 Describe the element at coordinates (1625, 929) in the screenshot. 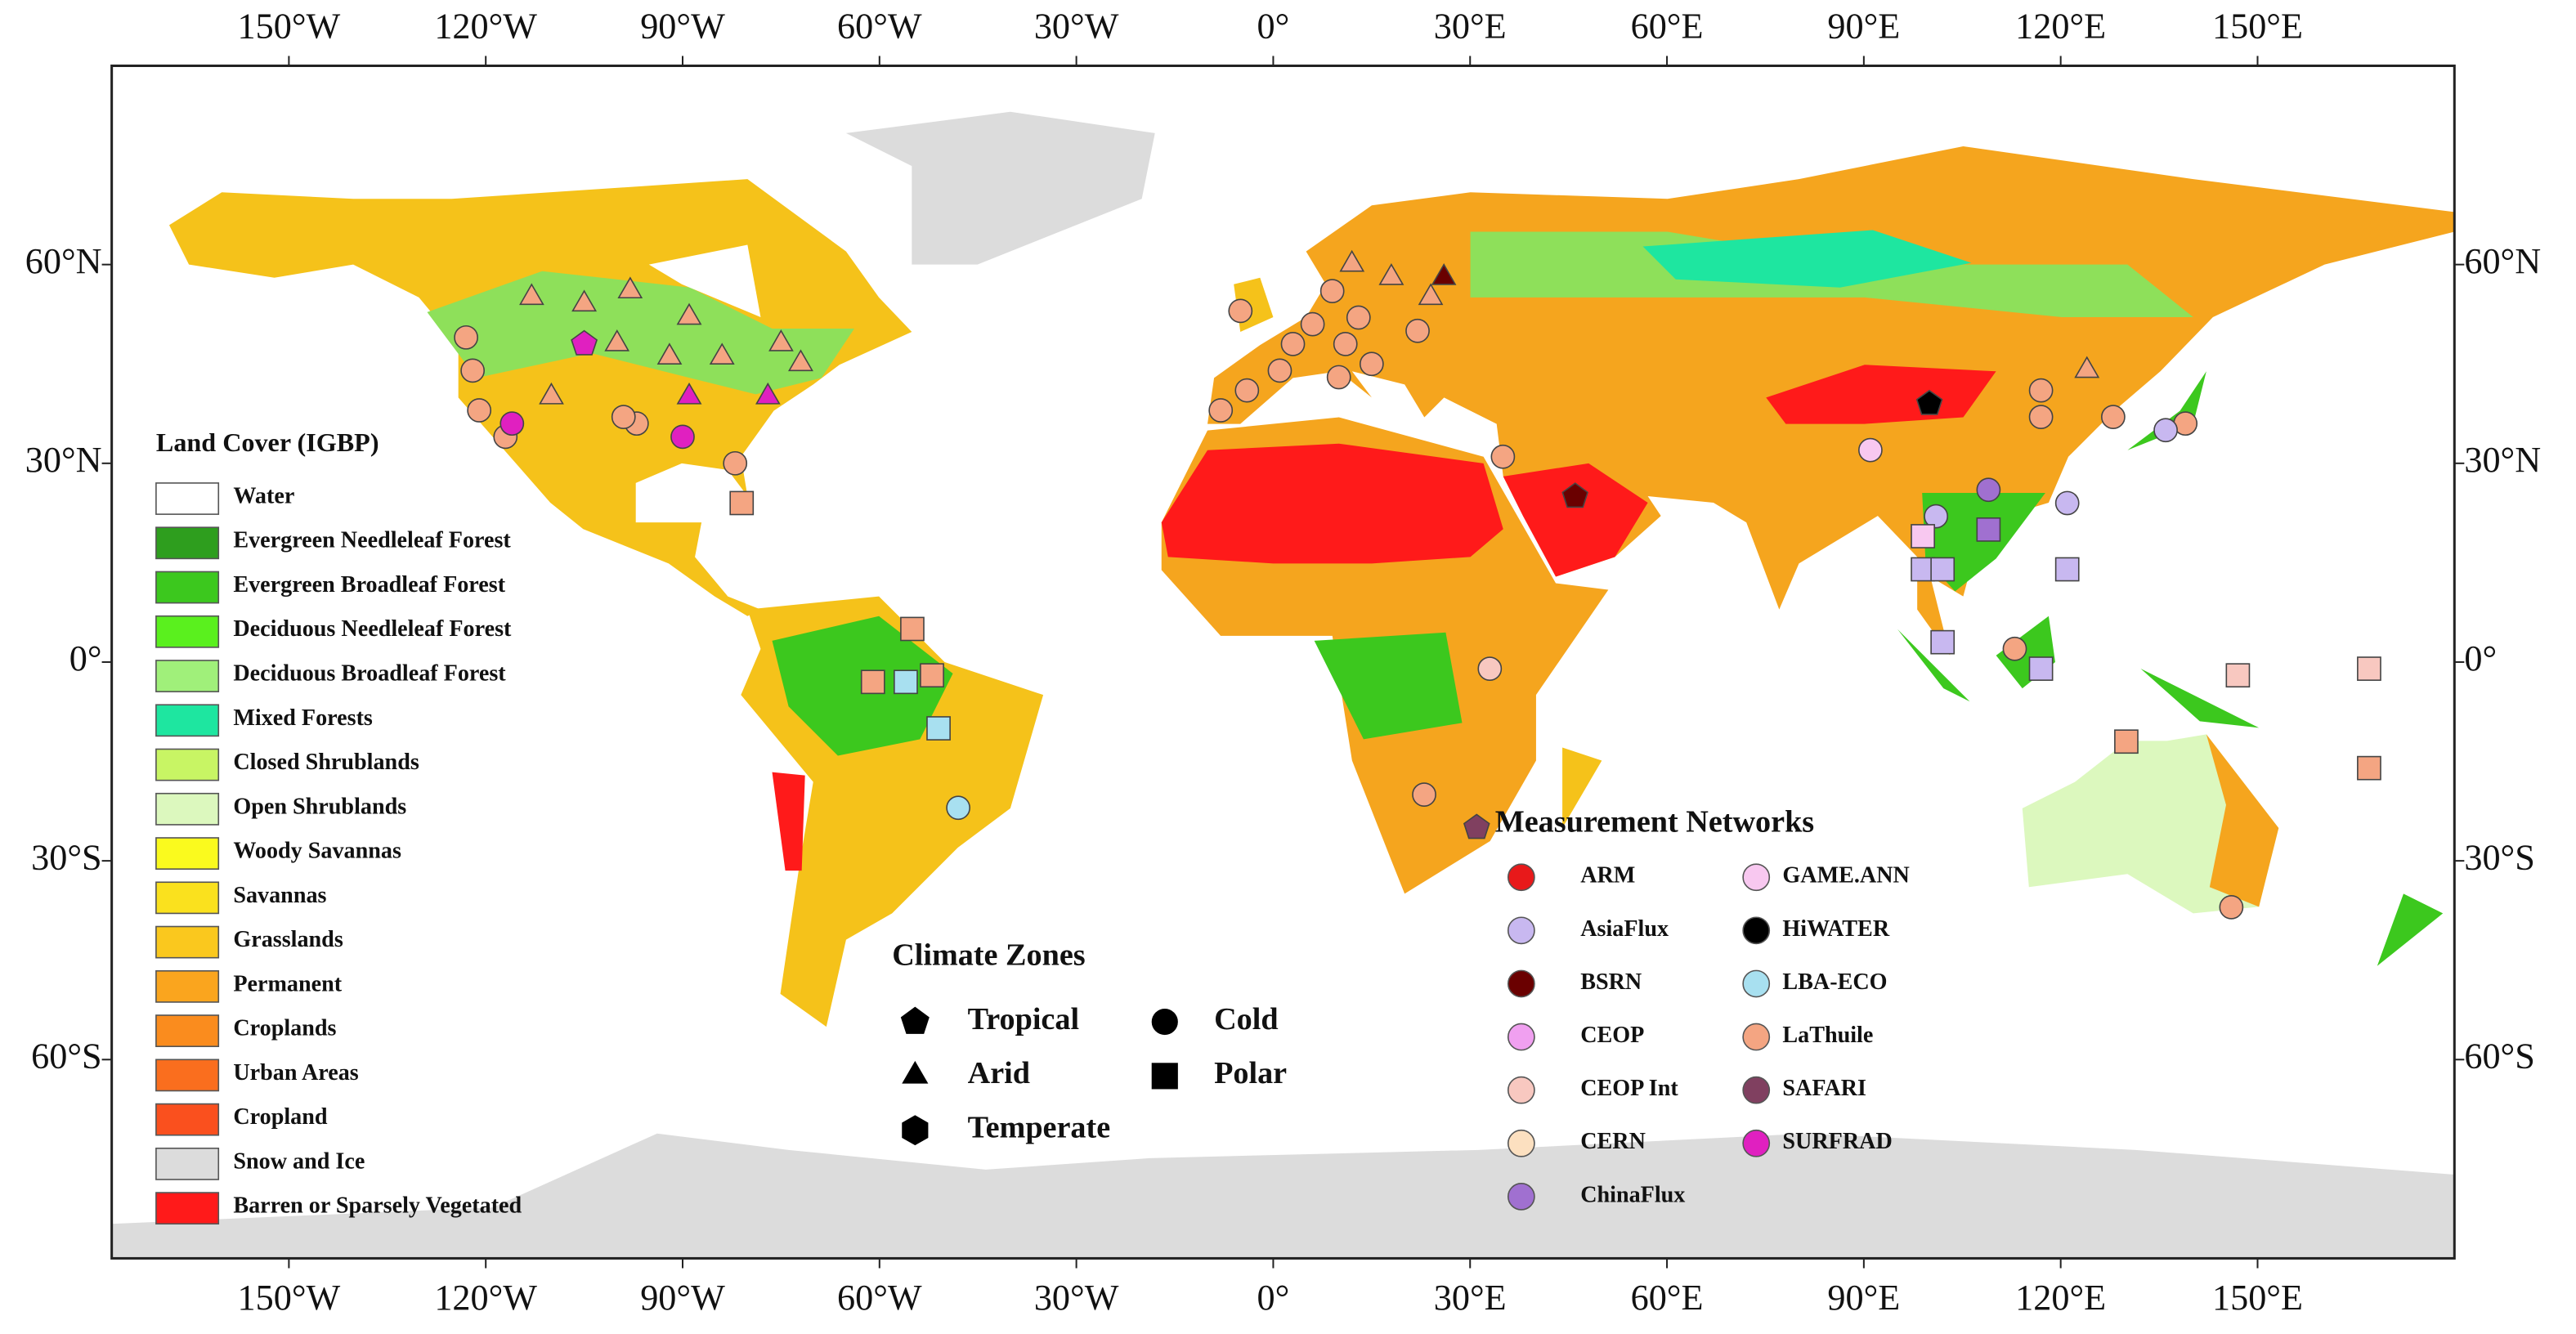

I see `network-label: AsiaFlux` at that location.